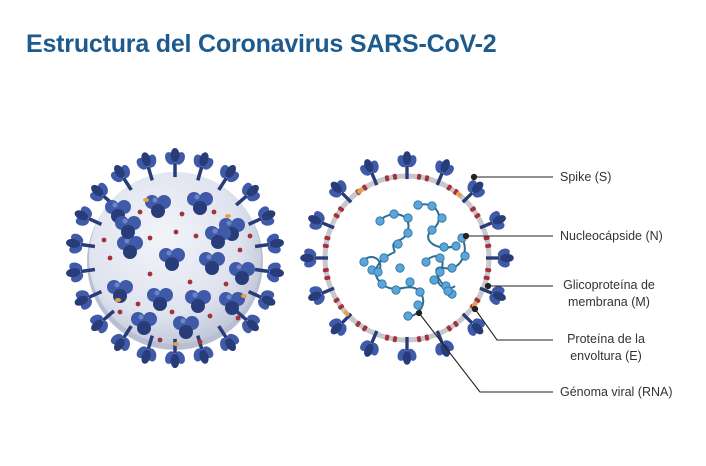 The height and width of the screenshot is (466, 706). I want to click on label-membrane: Glicoproteína de membrana (M), so click(609, 294).